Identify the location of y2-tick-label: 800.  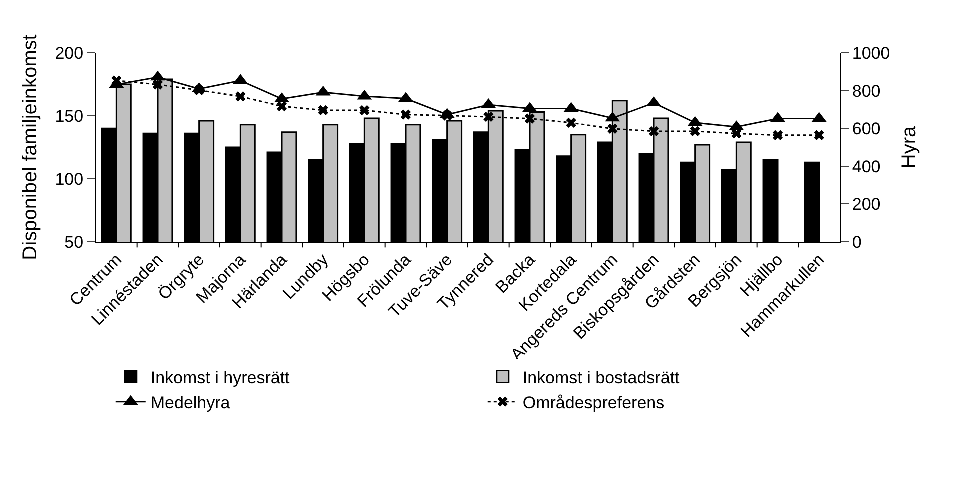
(866, 91).